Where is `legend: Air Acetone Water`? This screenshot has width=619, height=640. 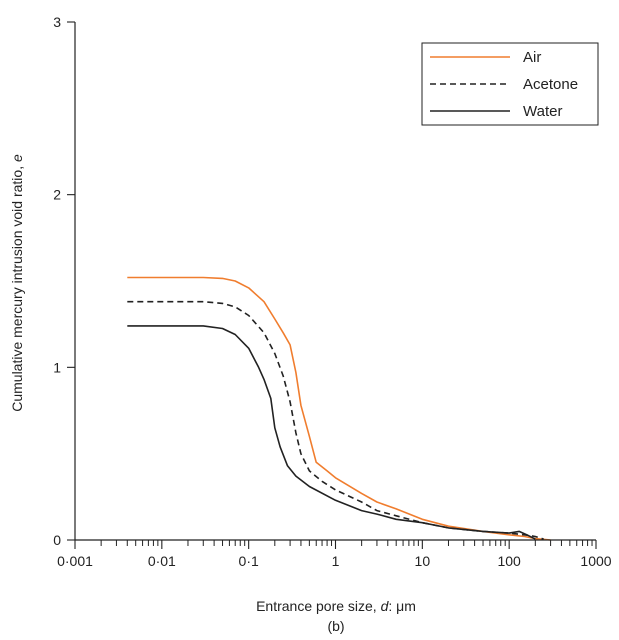
legend: Air Acetone Water is located at coordinates (510, 84).